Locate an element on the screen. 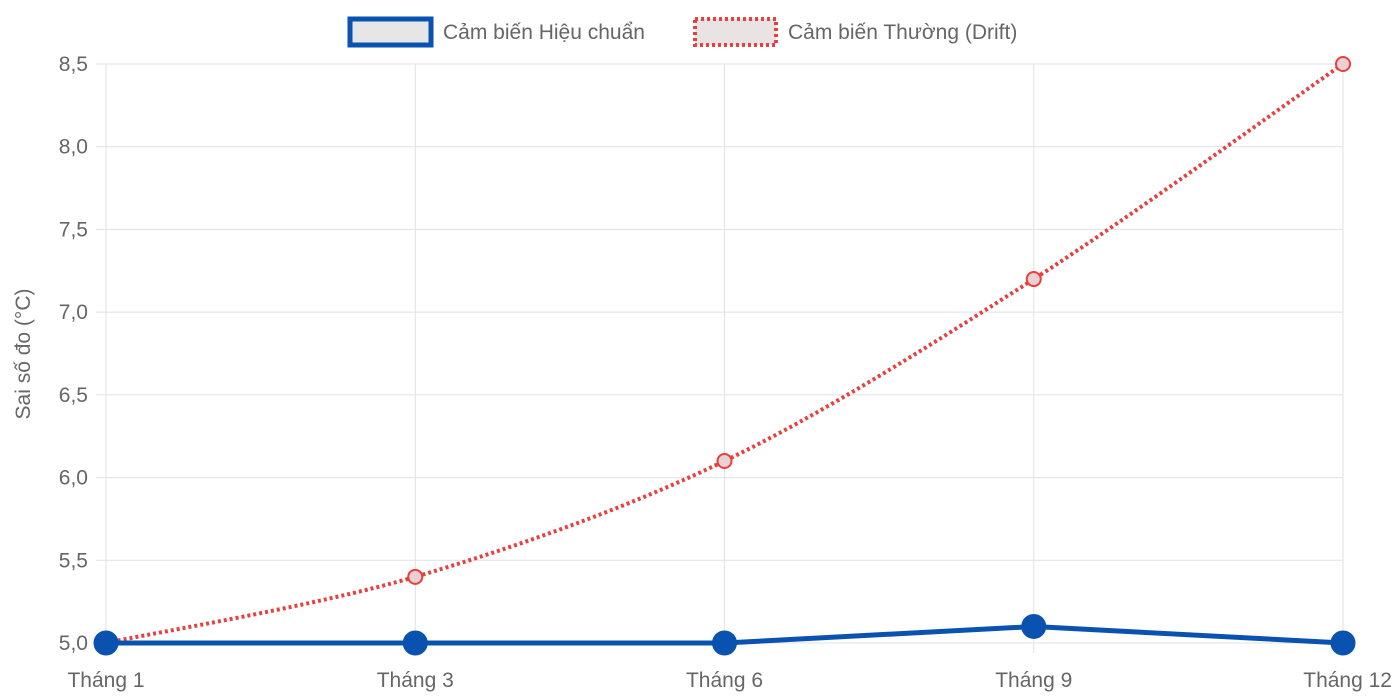  x-tick-label: Tháng 12 is located at coordinates (1347, 680).